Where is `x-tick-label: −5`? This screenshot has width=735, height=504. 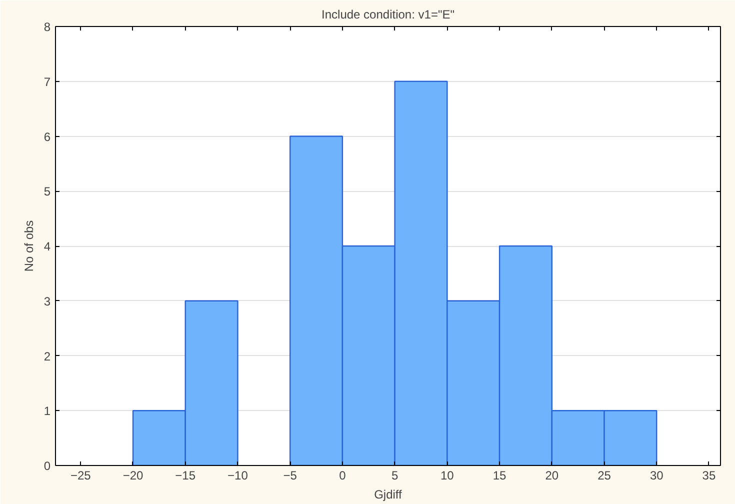
x-tick-label: −5 is located at coordinates (290, 475).